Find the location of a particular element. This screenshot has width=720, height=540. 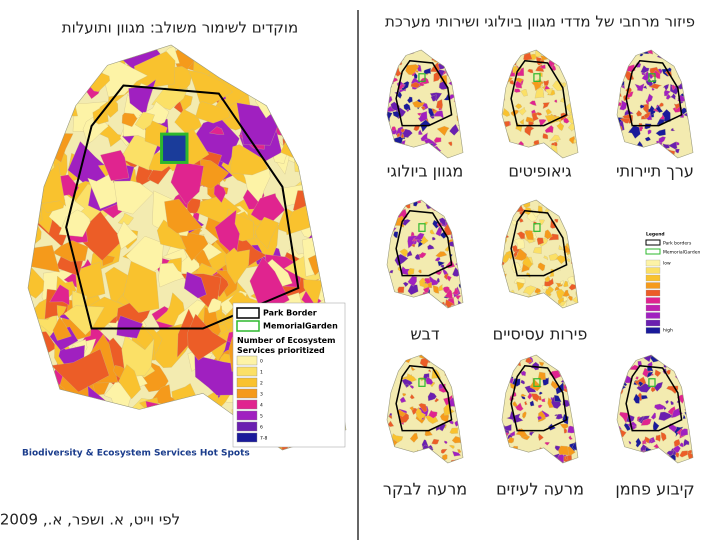

mini-legend-label: Park borders is located at coordinates (677, 244).